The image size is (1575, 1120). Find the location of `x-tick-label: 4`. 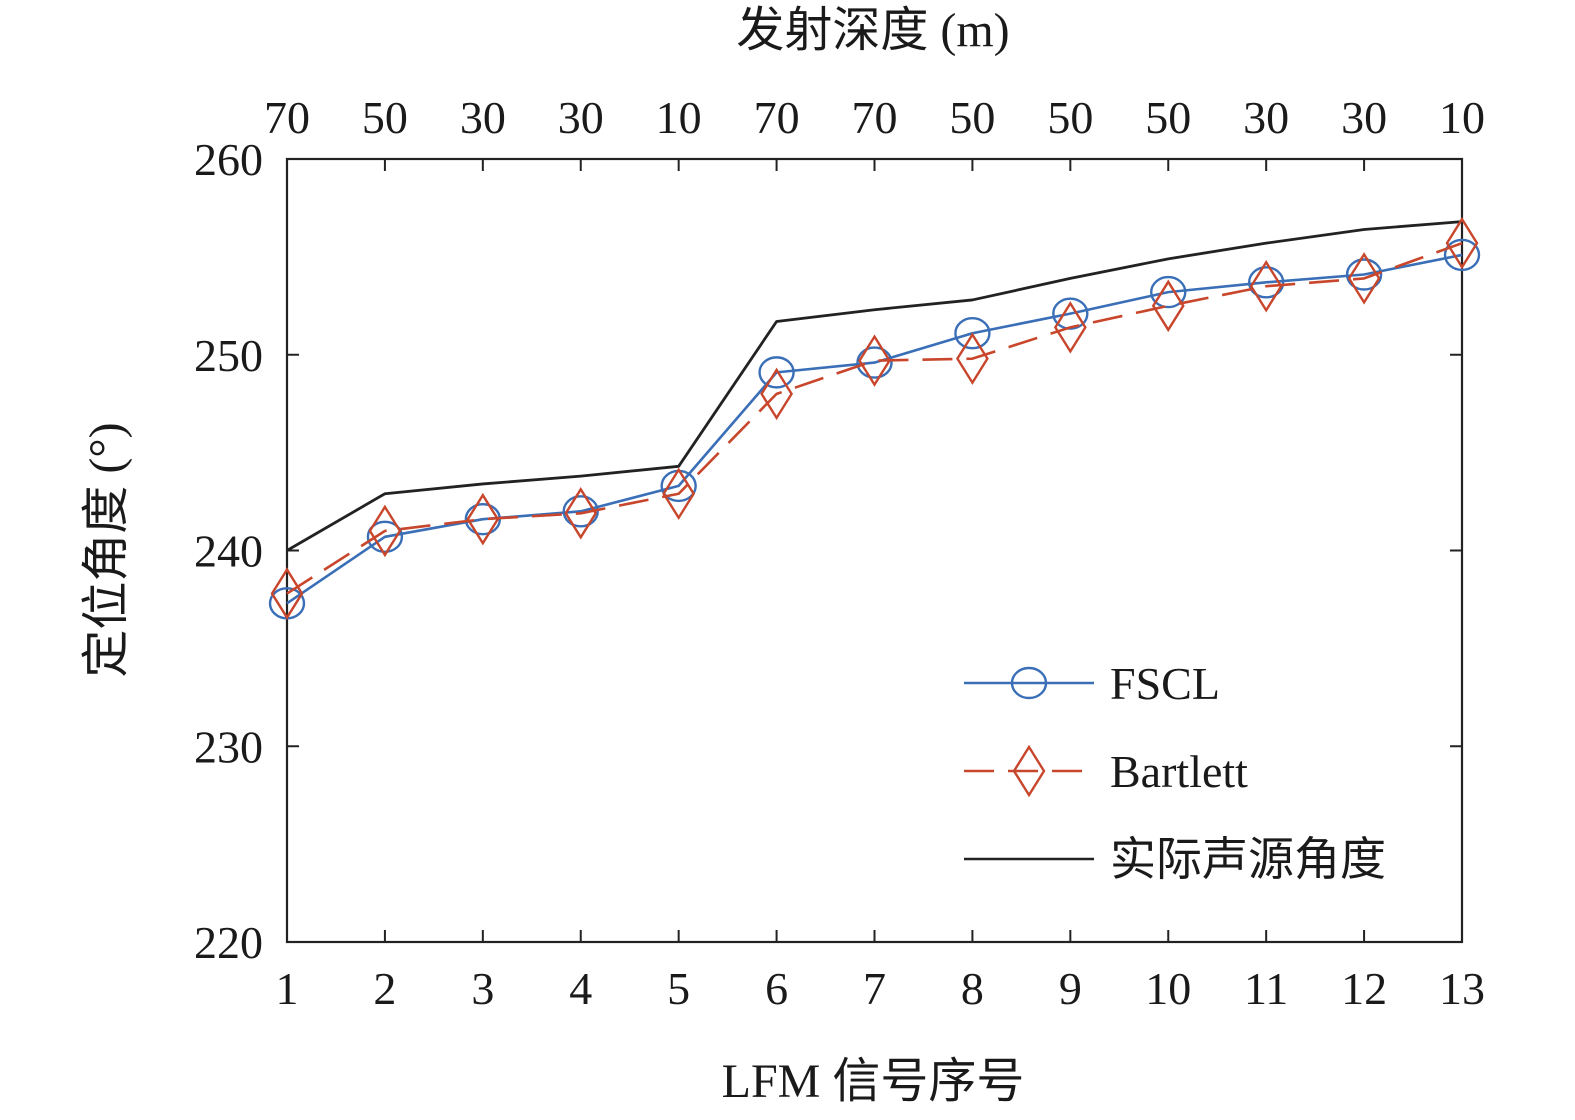

x-tick-label: 4 is located at coordinates (580, 988).